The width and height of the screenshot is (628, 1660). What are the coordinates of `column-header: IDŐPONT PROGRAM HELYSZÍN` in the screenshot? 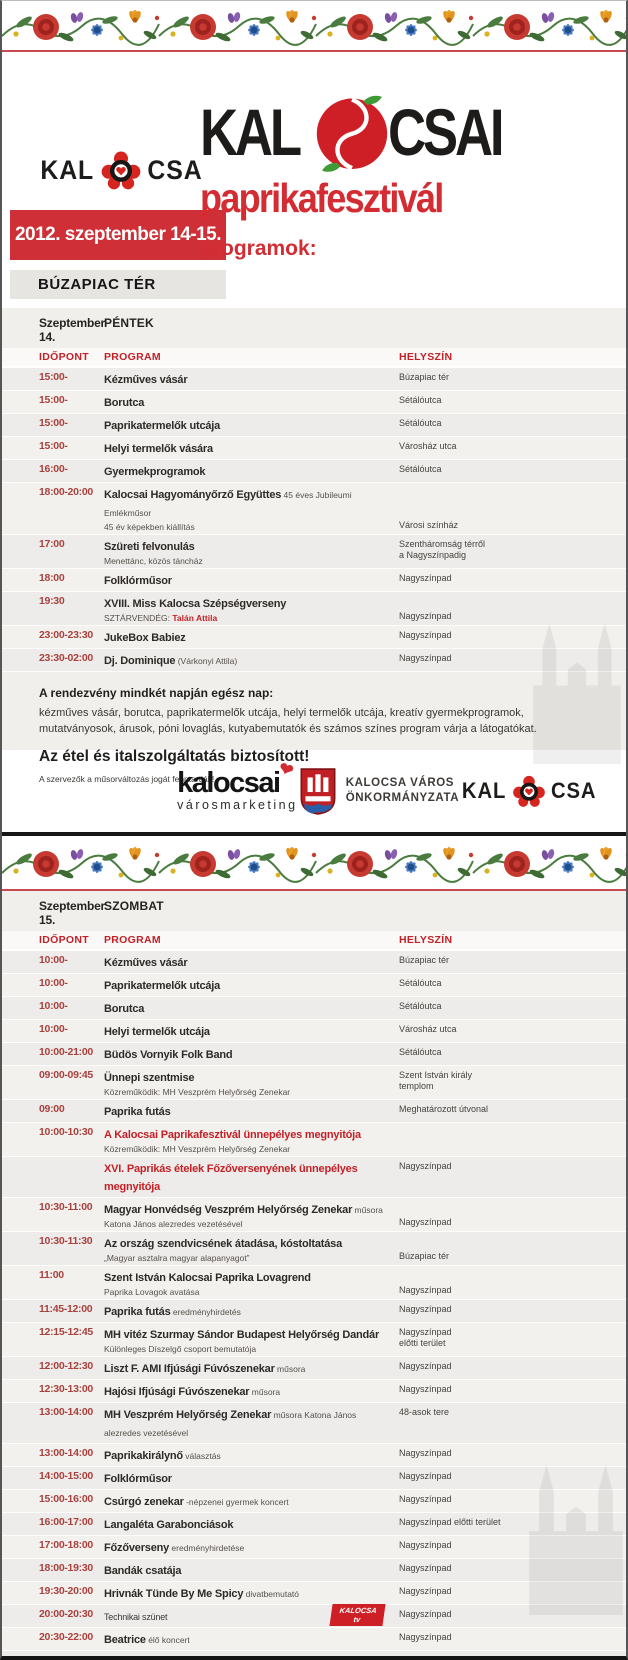 It's located at (314, 358).